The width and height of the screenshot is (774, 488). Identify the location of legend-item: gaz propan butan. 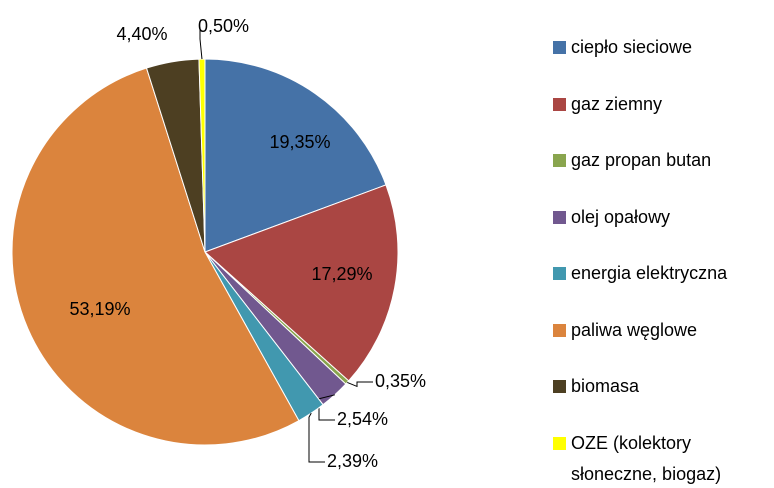
(660, 160).